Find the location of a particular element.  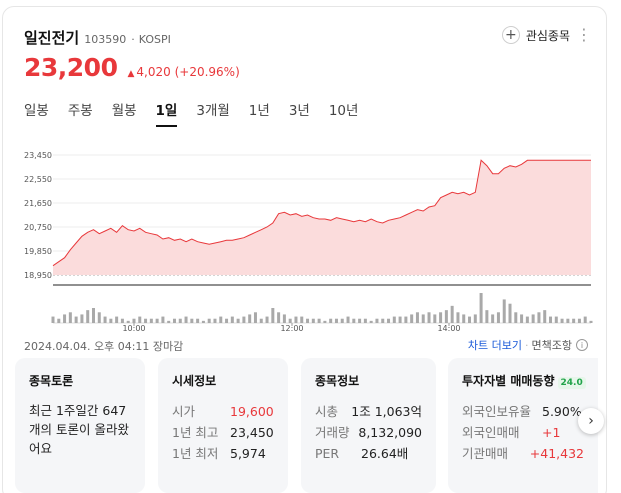

row-value: 5.90% is located at coordinates (562, 411).